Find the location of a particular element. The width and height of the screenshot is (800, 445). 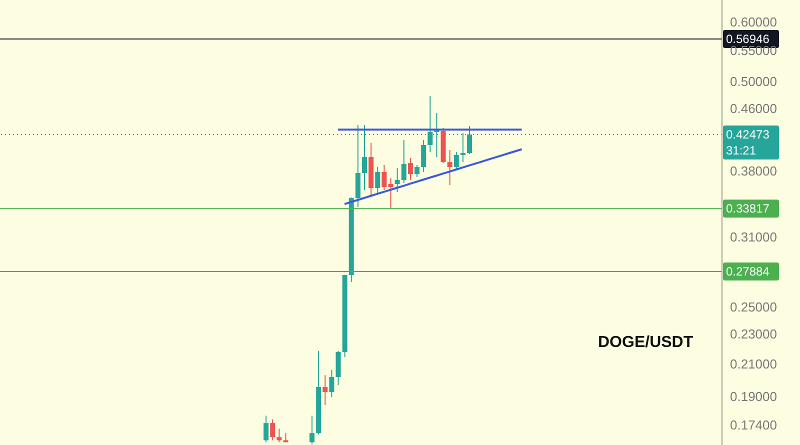

y-tick-label: 0.38000 is located at coordinates (753, 170).